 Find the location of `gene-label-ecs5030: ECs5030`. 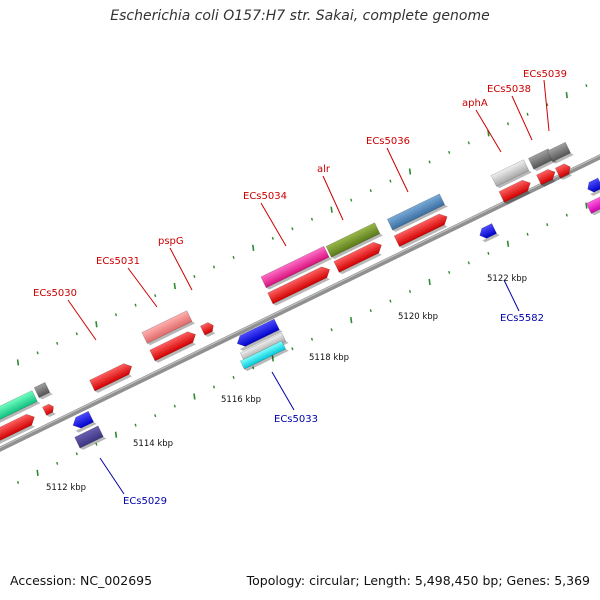

gene-label-ecs5030: ECs5030 is located at coordinates (55, 293).